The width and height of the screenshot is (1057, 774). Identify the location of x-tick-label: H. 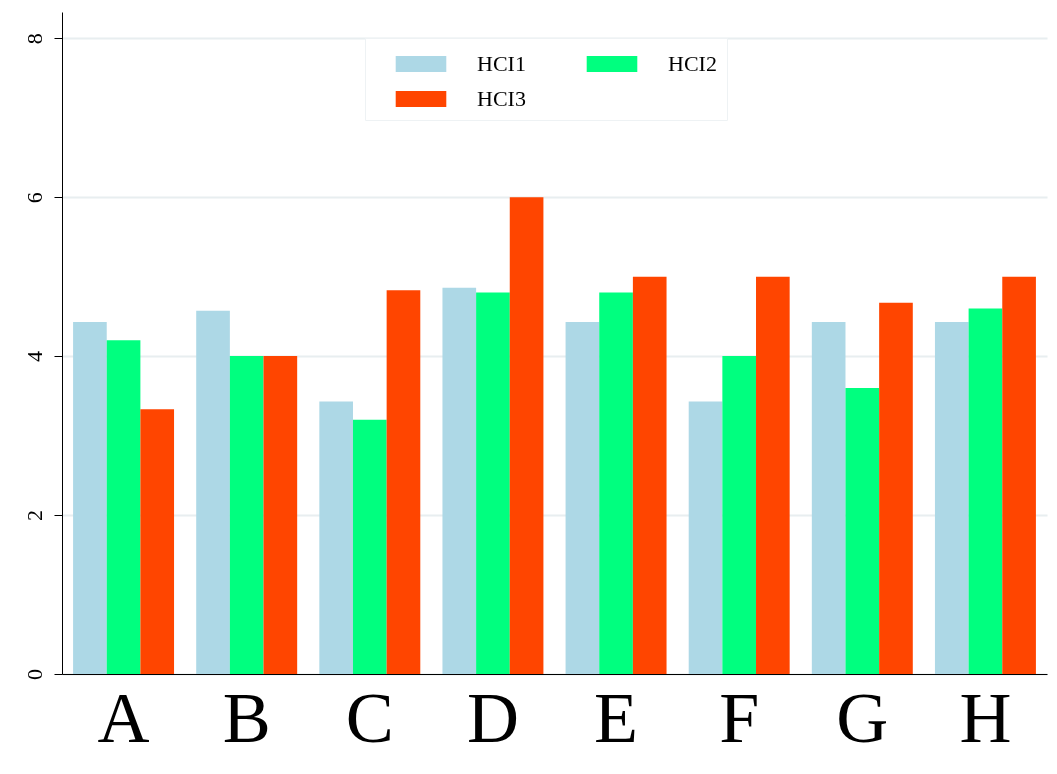
(985, 717).